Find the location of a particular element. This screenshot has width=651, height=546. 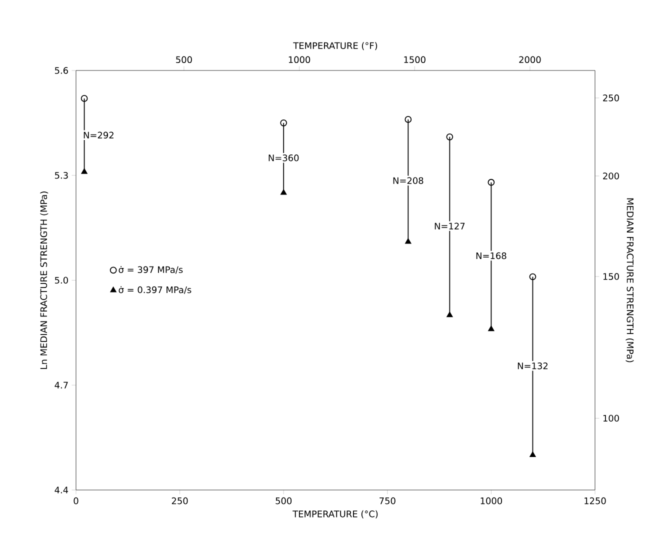

y-tick-label: 5.6 is located at coordinates (61, 70).